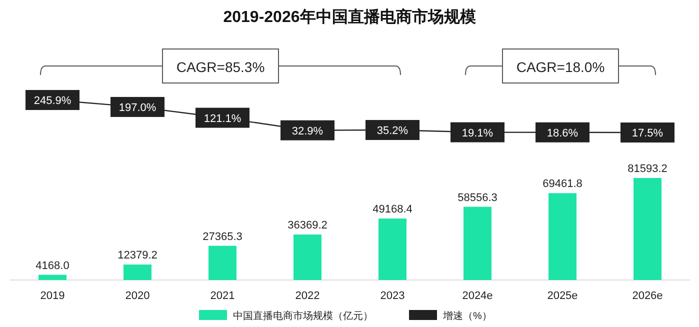  What do you see at coordinates (53, 266) in the screenshot?
I see `data-label: 4168.0` at bounding box center [53, 266].